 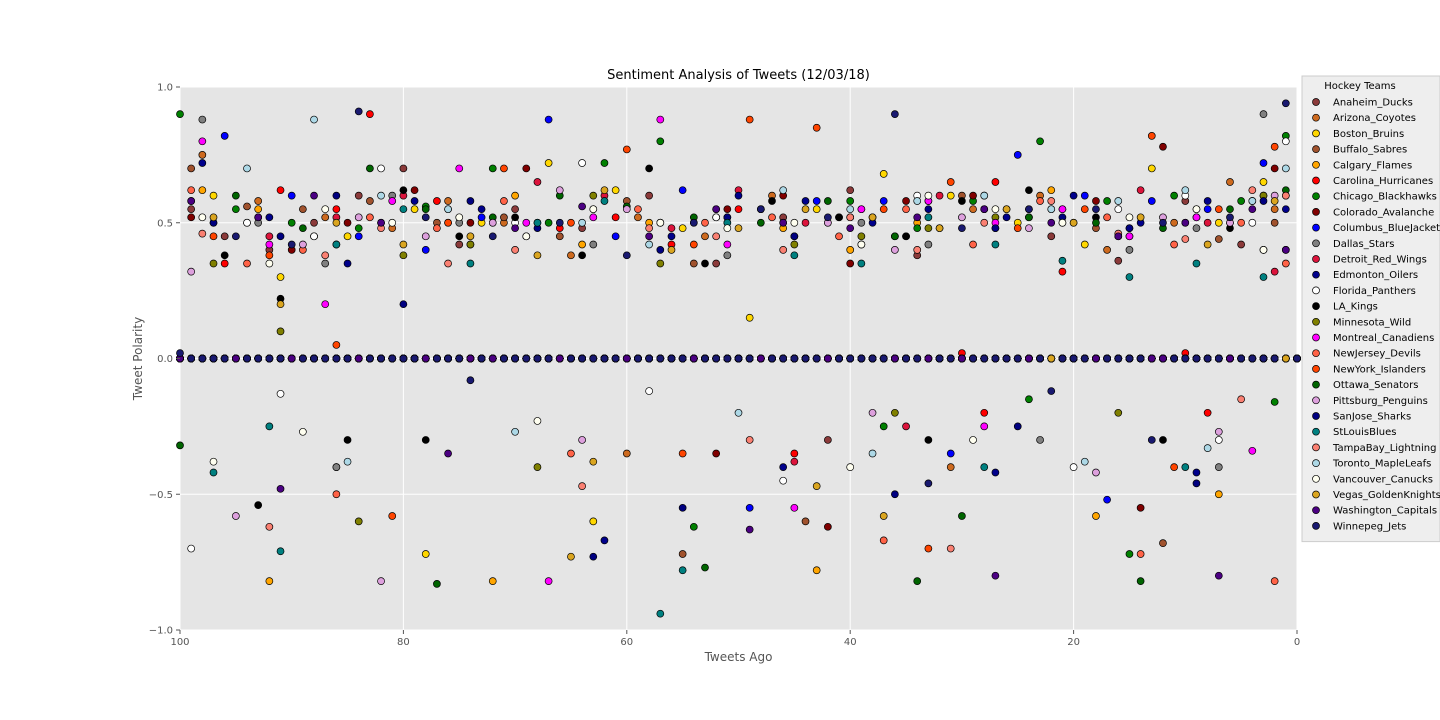 What do you see at coordinates (1364, 291) in the screenshot?
I see `legend-item: Florida_Panthers` at bounding box center [1364, 291].